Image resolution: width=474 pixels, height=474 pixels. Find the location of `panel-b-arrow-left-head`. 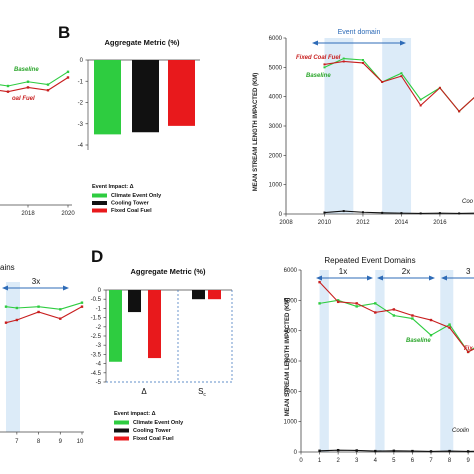

panel-b-arrow-left-head is located at coordinates (315, 43).